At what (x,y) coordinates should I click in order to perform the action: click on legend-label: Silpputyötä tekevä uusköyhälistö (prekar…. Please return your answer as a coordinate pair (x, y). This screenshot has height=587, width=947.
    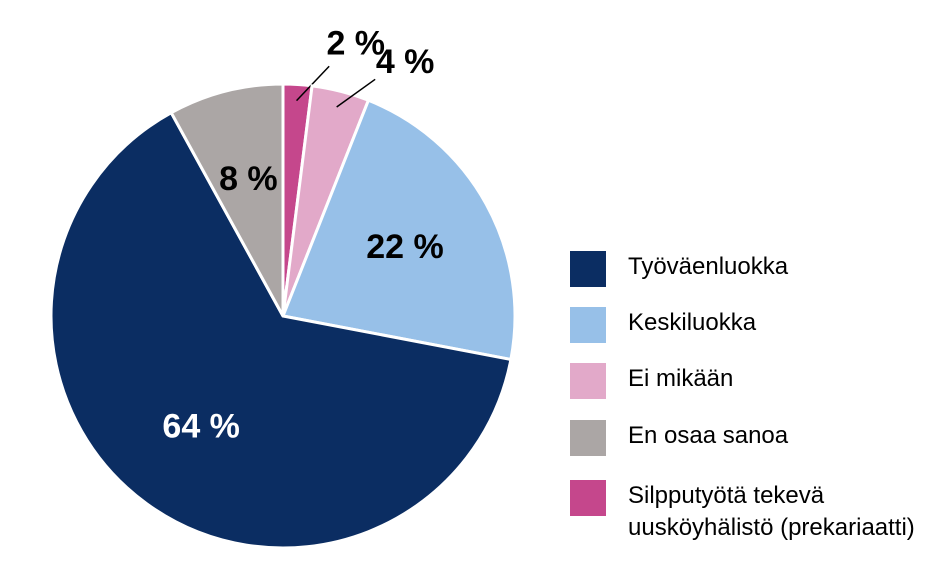
    Looking at the image, I should click on (771, 511).